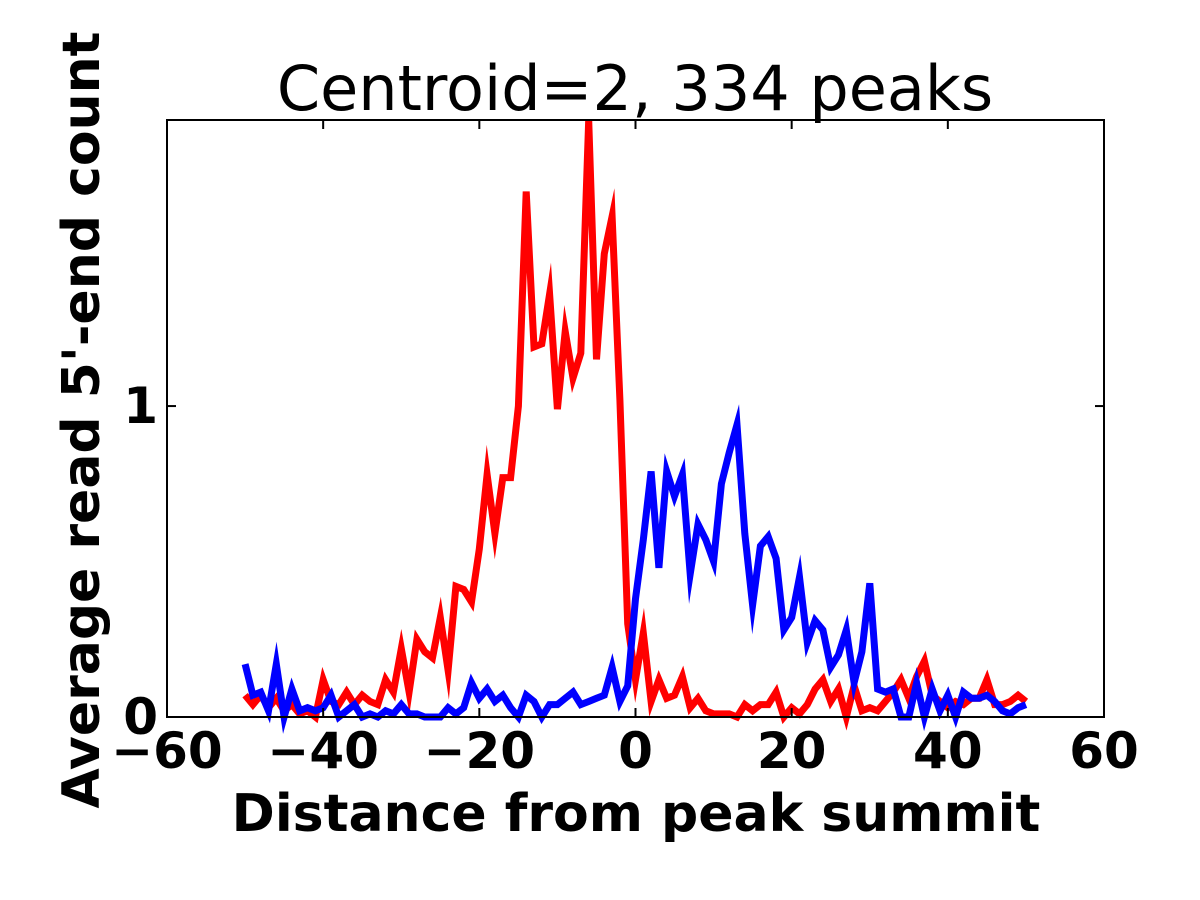  I want to click on y-axis-label: Average read 5'-end count, so click(82, 420).